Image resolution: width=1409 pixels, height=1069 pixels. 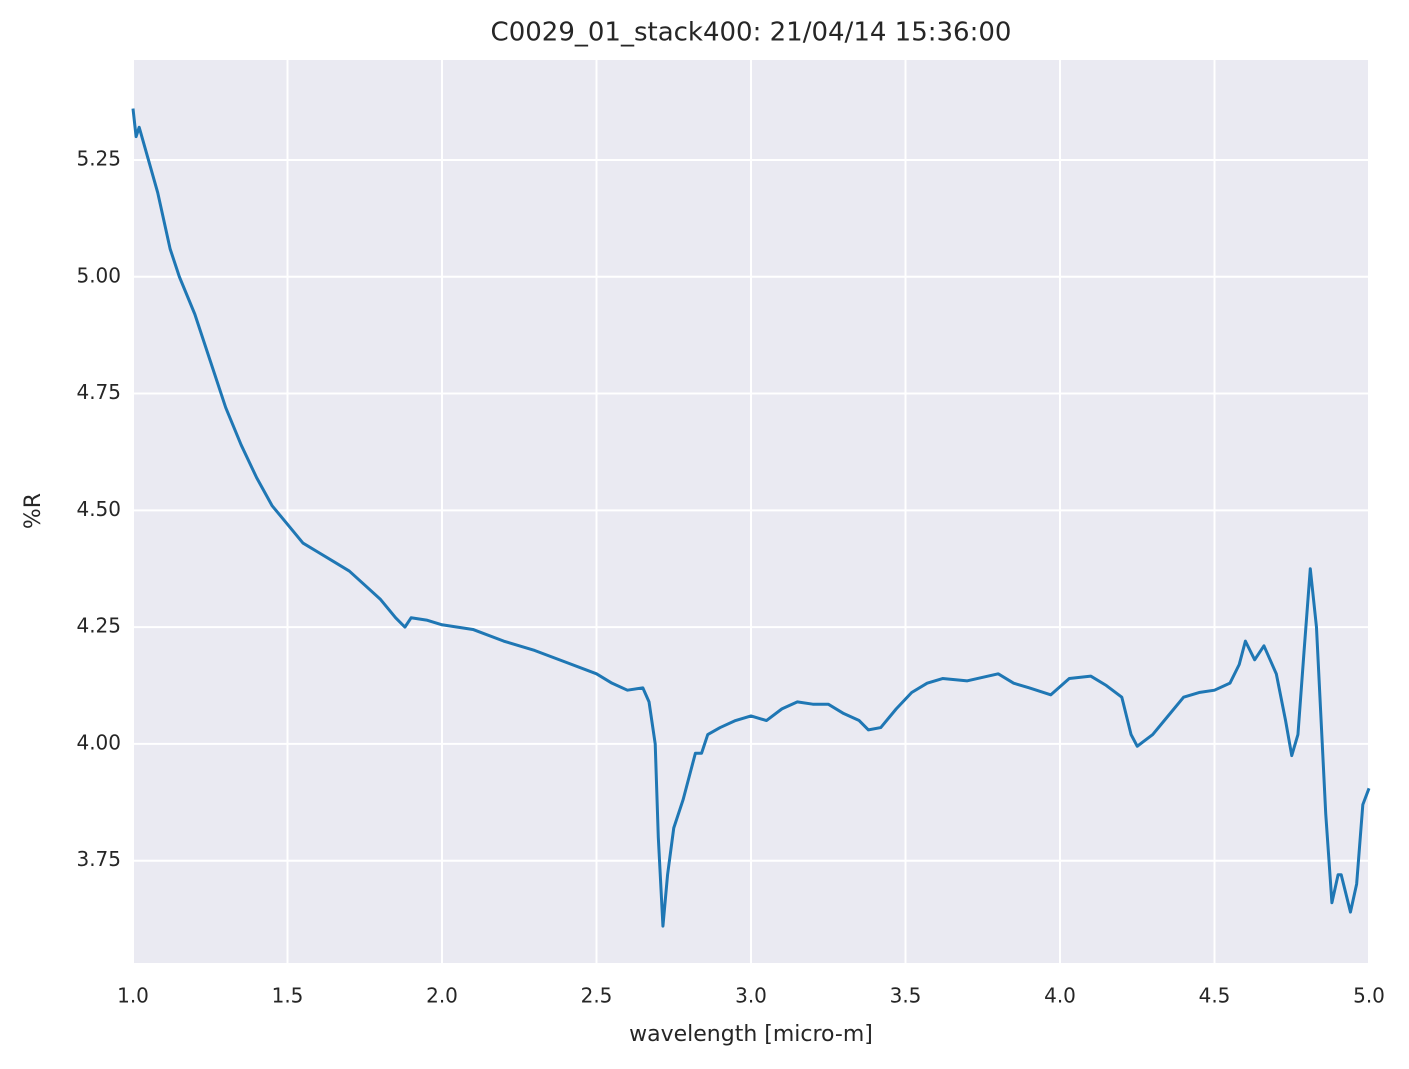 What do you see at coordinates (751, 996) in the screenshot?
I see `x-tick-label: 3.0` at bounding box center [751, 996].